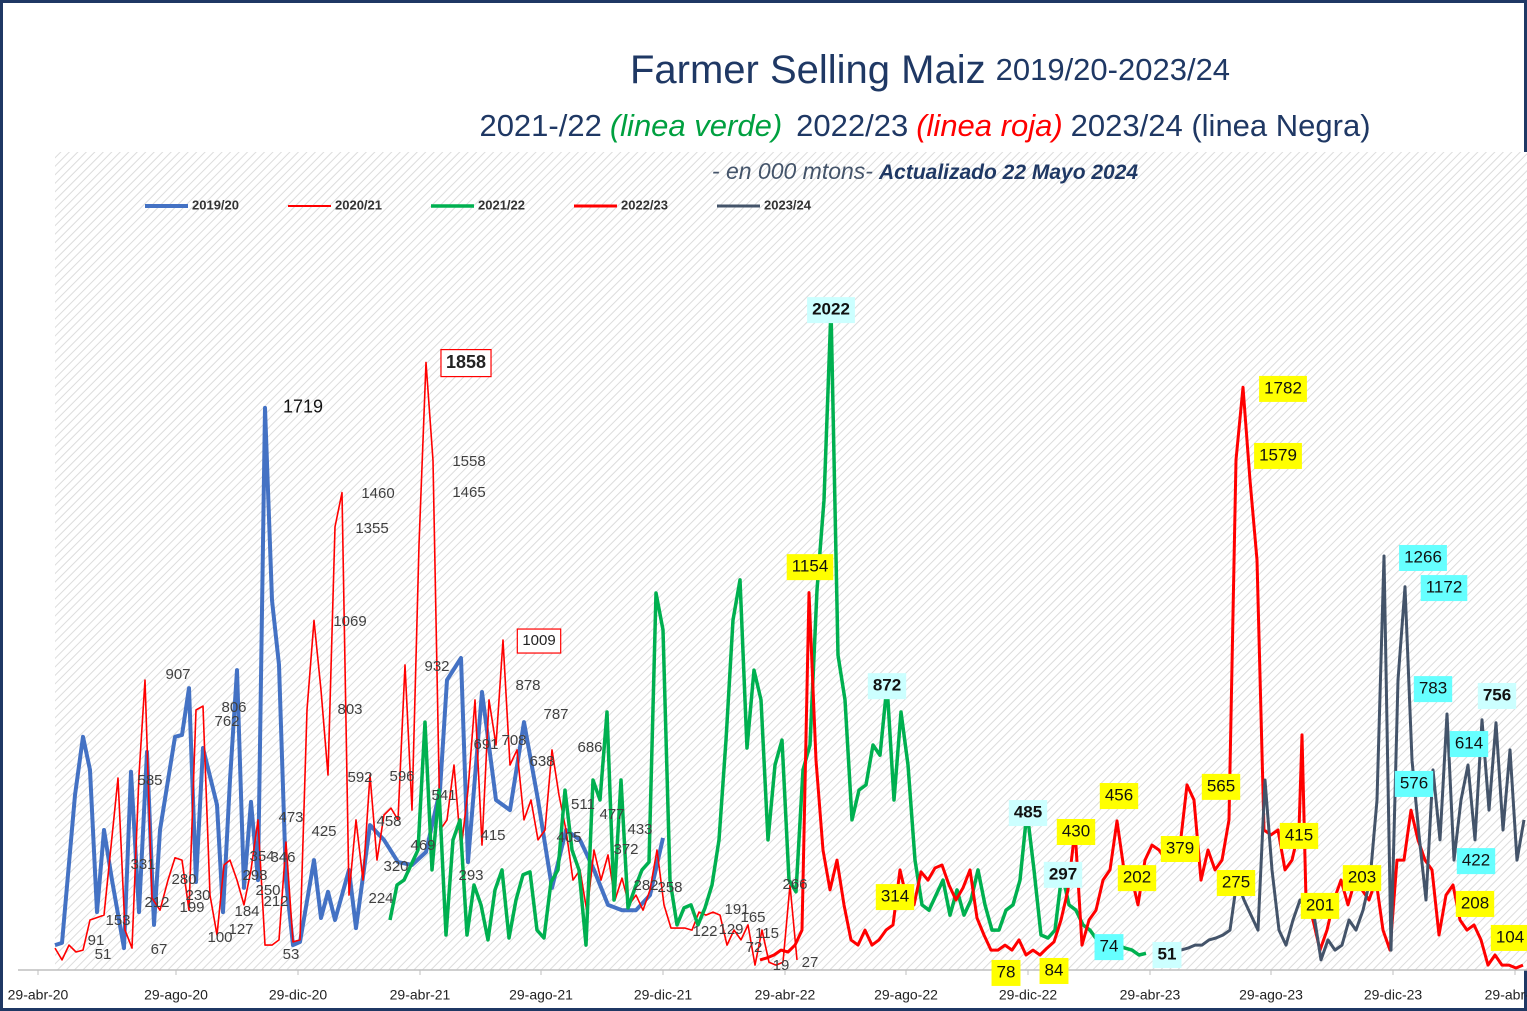  I want to click on x-tick-label: 29-abr-23, so click(1150, 995).